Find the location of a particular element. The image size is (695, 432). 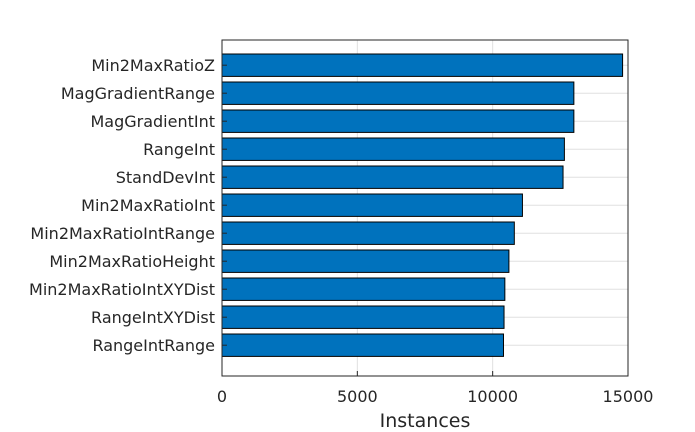

bar-RangeIntRange is located at coordinates (362, 345).